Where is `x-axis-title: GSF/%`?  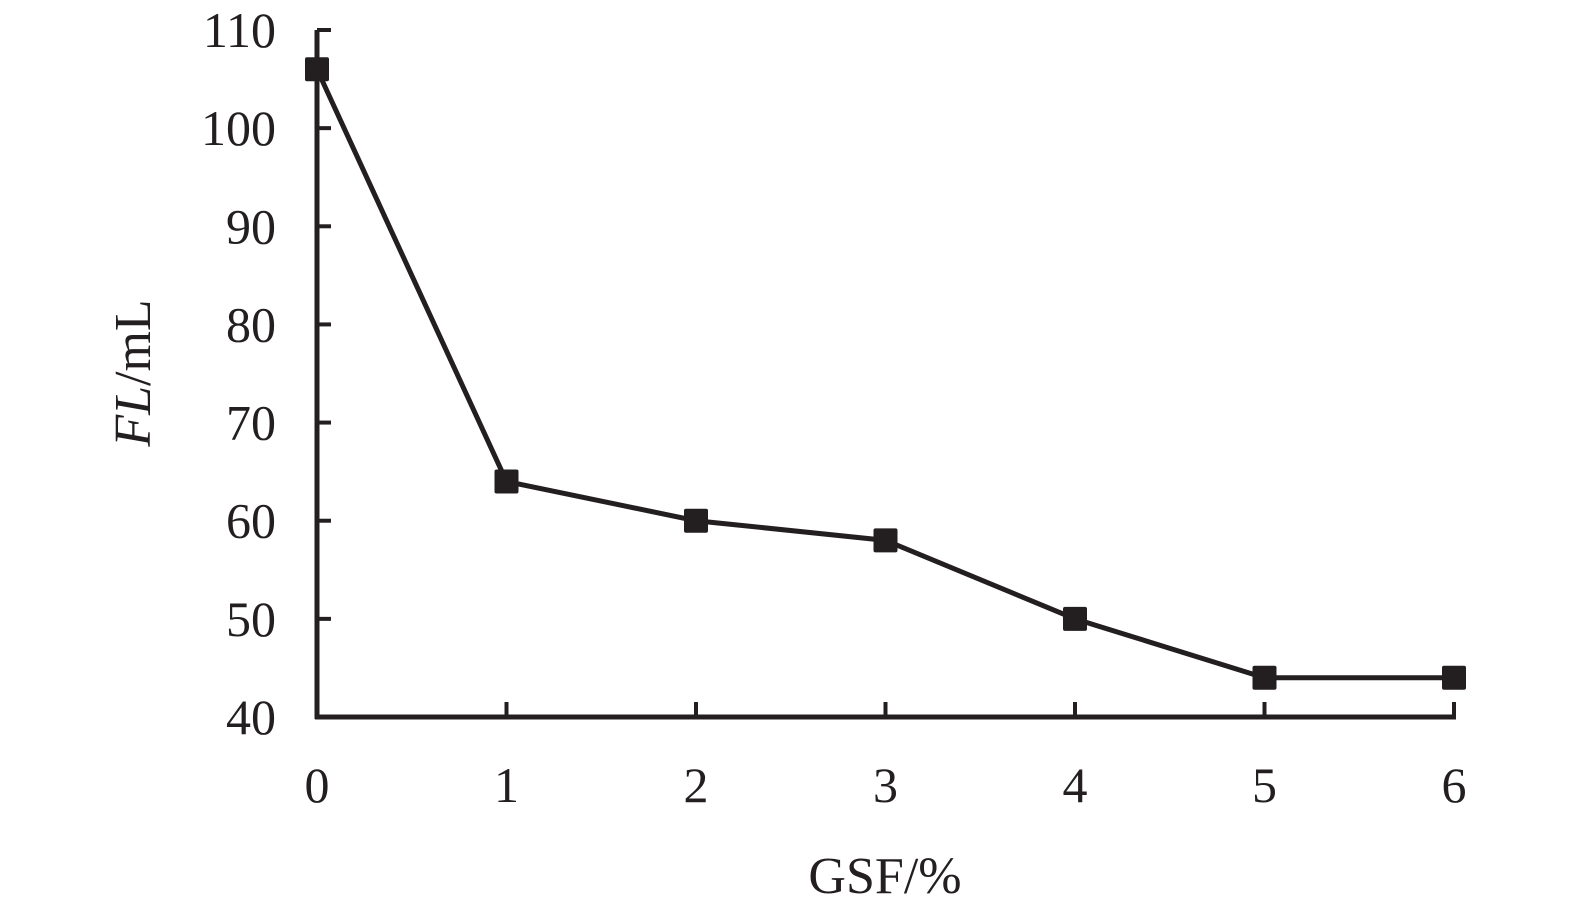
x-axis-title: GSF/% is located at coordinates (884, 876).